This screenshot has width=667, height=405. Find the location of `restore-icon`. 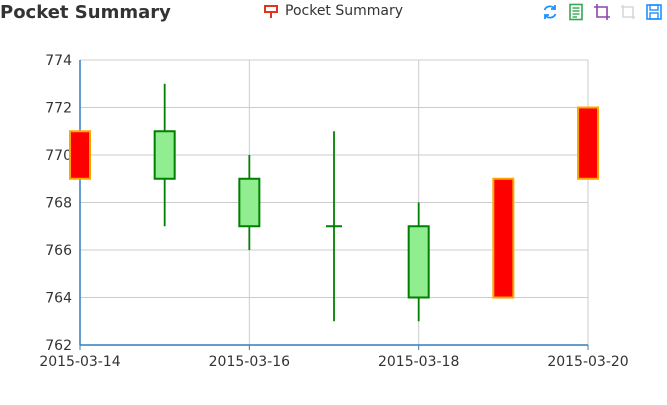

restore-icon is located at coordinates (628, 12).